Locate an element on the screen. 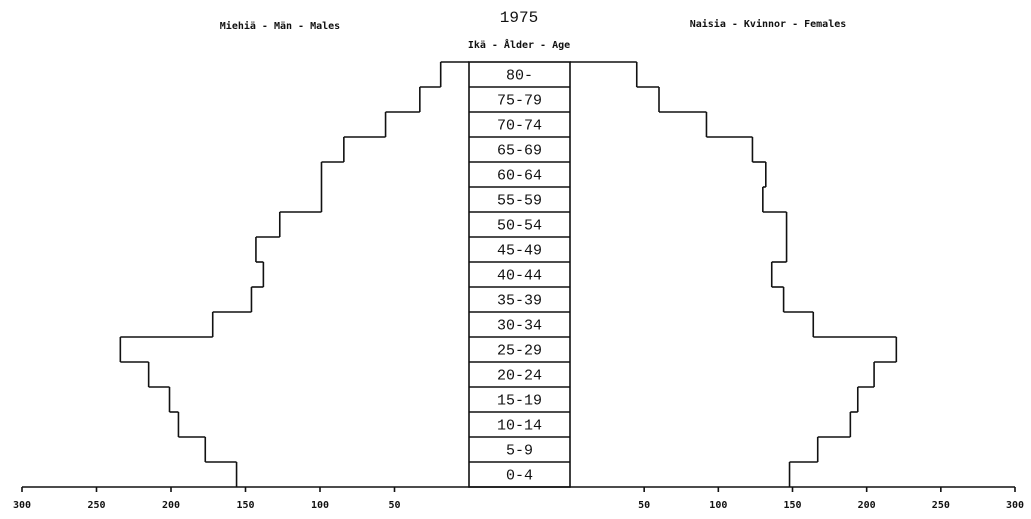 The width and height of the screenshot is (1031, 519). age-label: 70-74 is located at coordinates (519, 125).